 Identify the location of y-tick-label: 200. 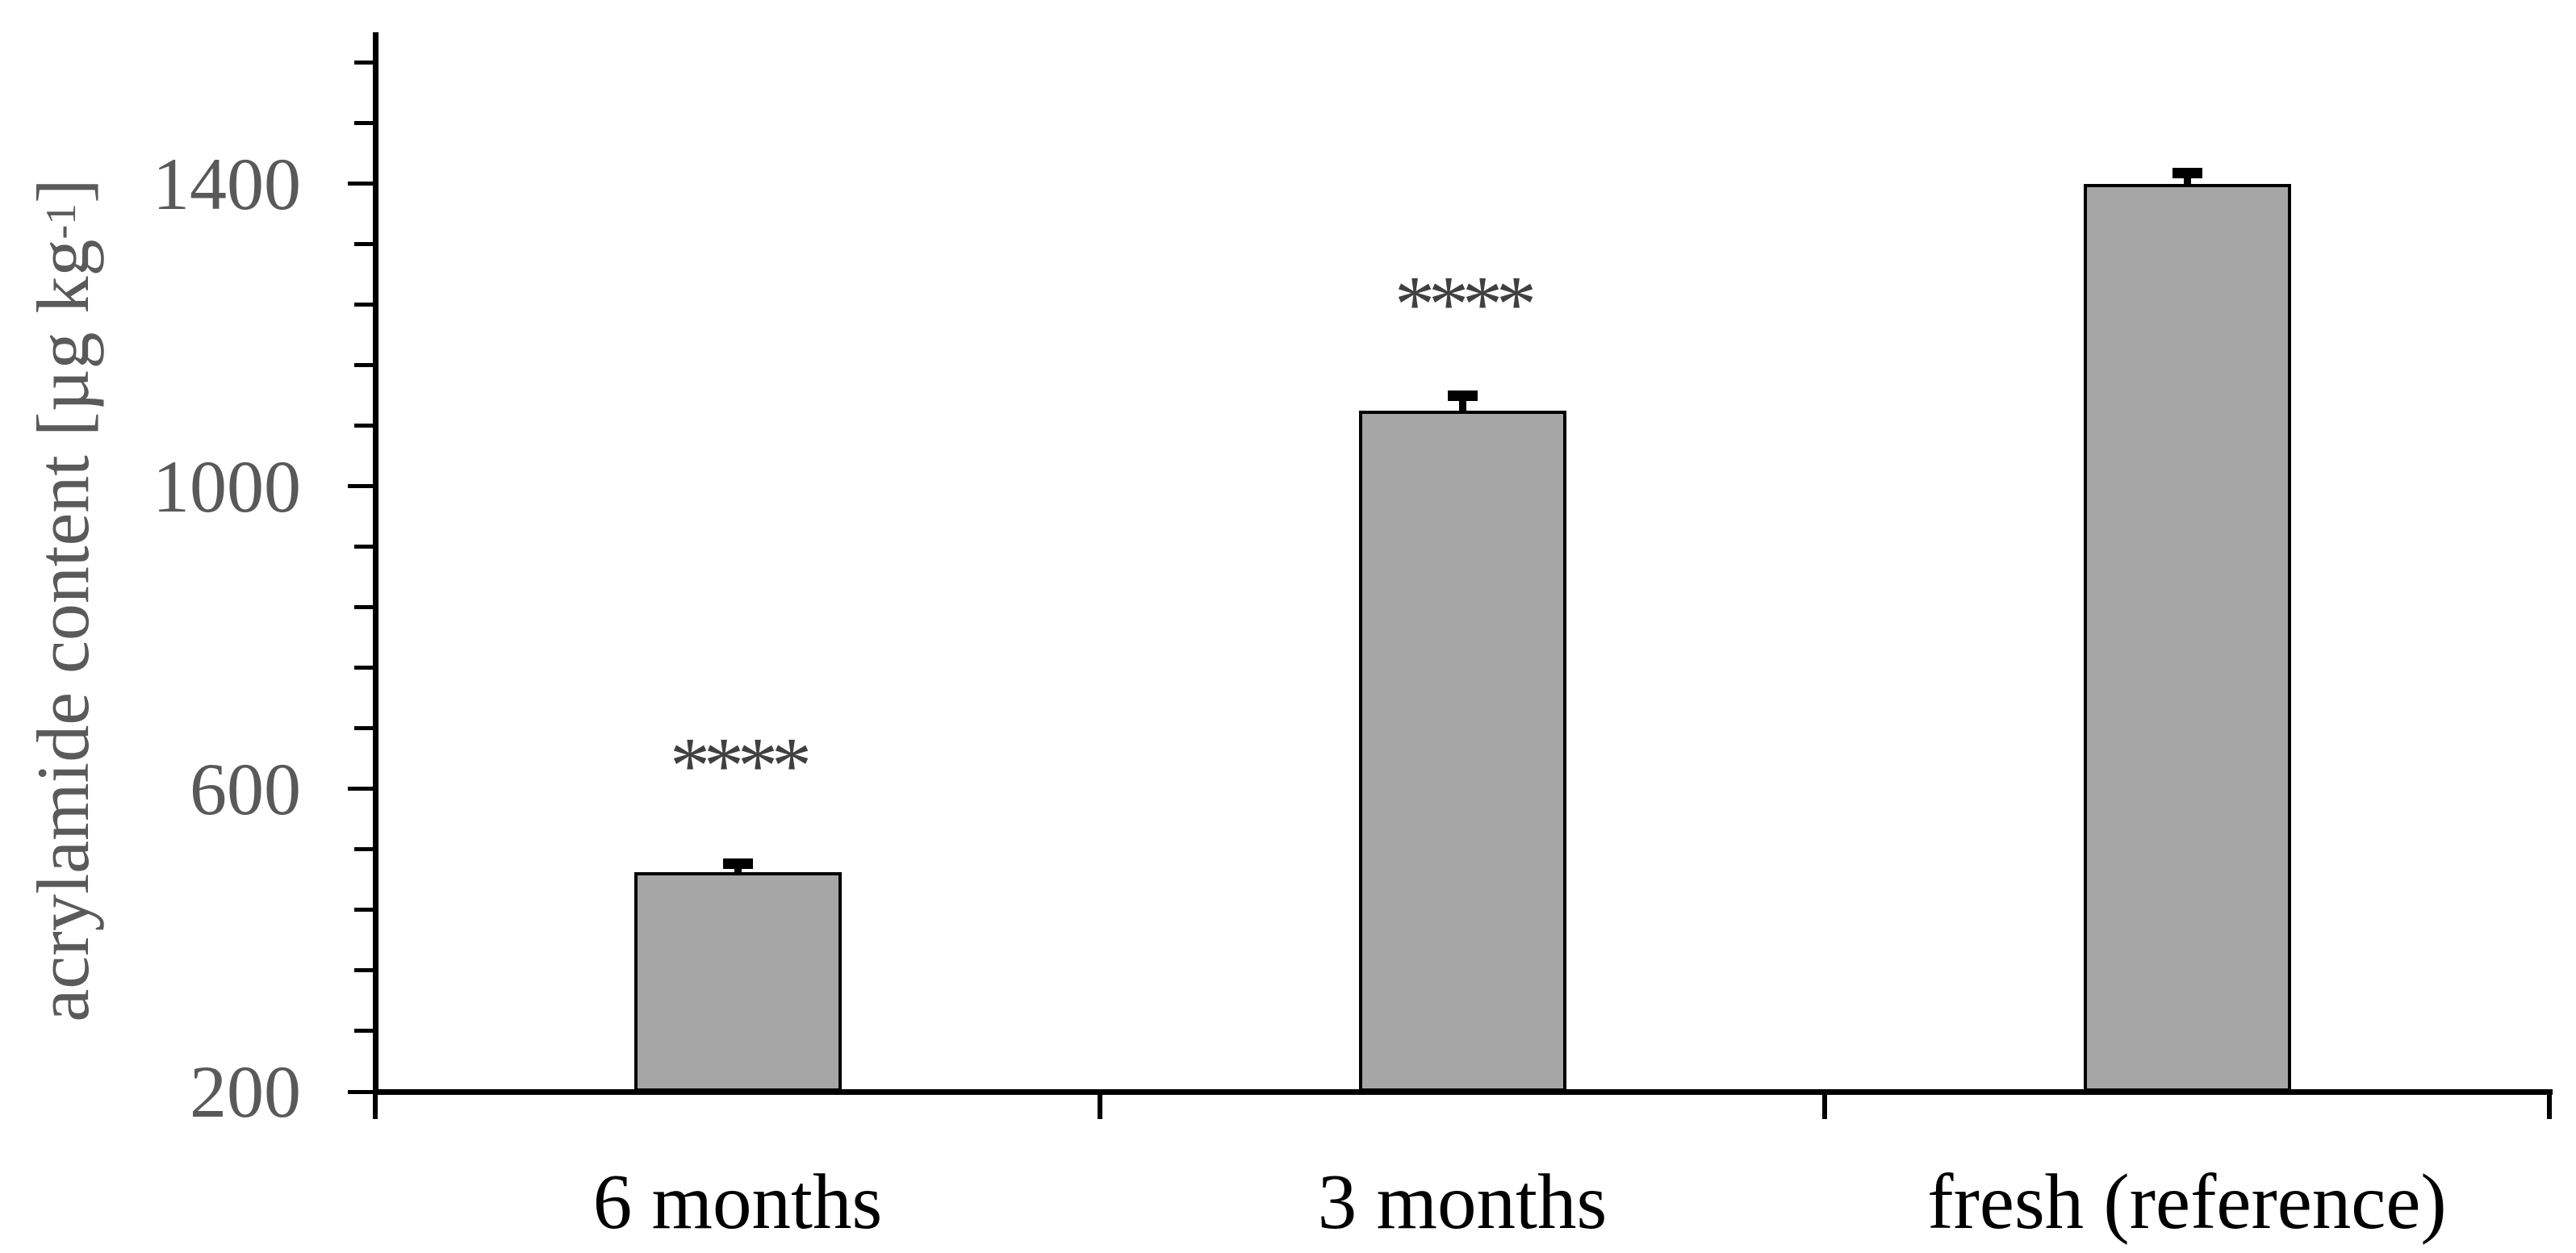
(245, 1091).